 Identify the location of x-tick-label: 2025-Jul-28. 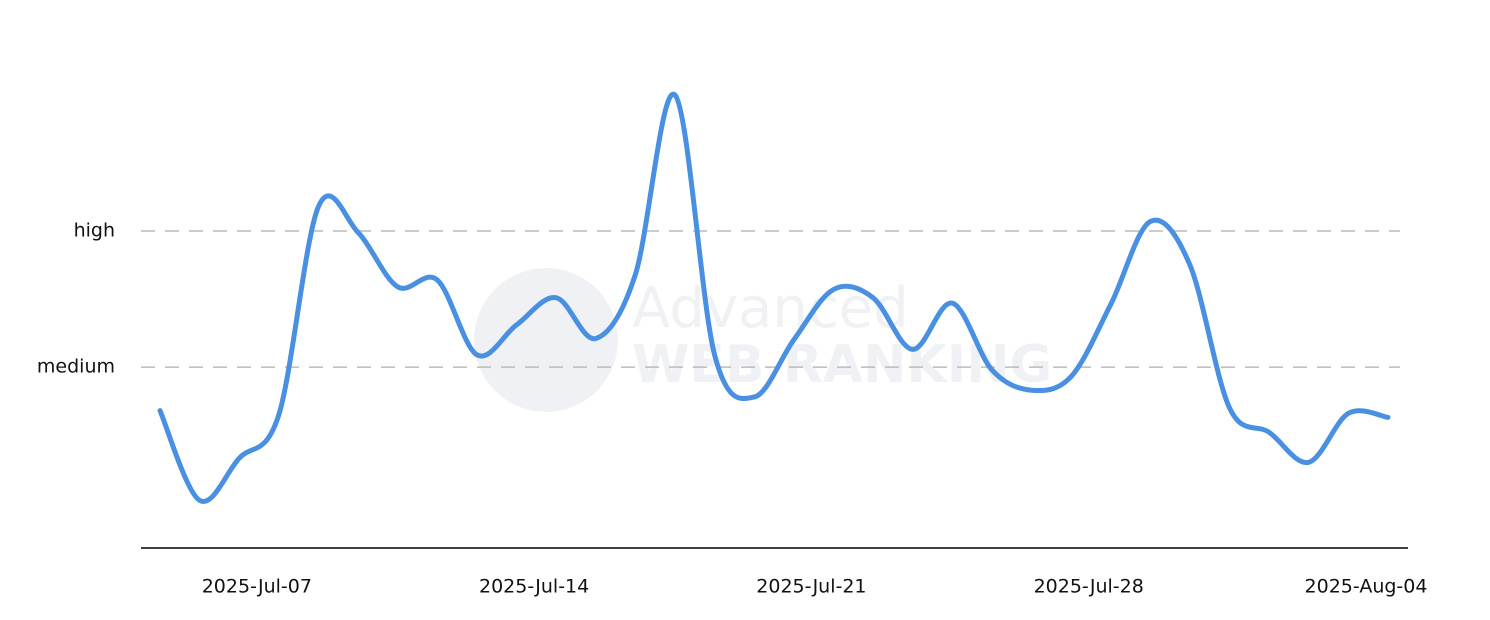
(1089, 587).